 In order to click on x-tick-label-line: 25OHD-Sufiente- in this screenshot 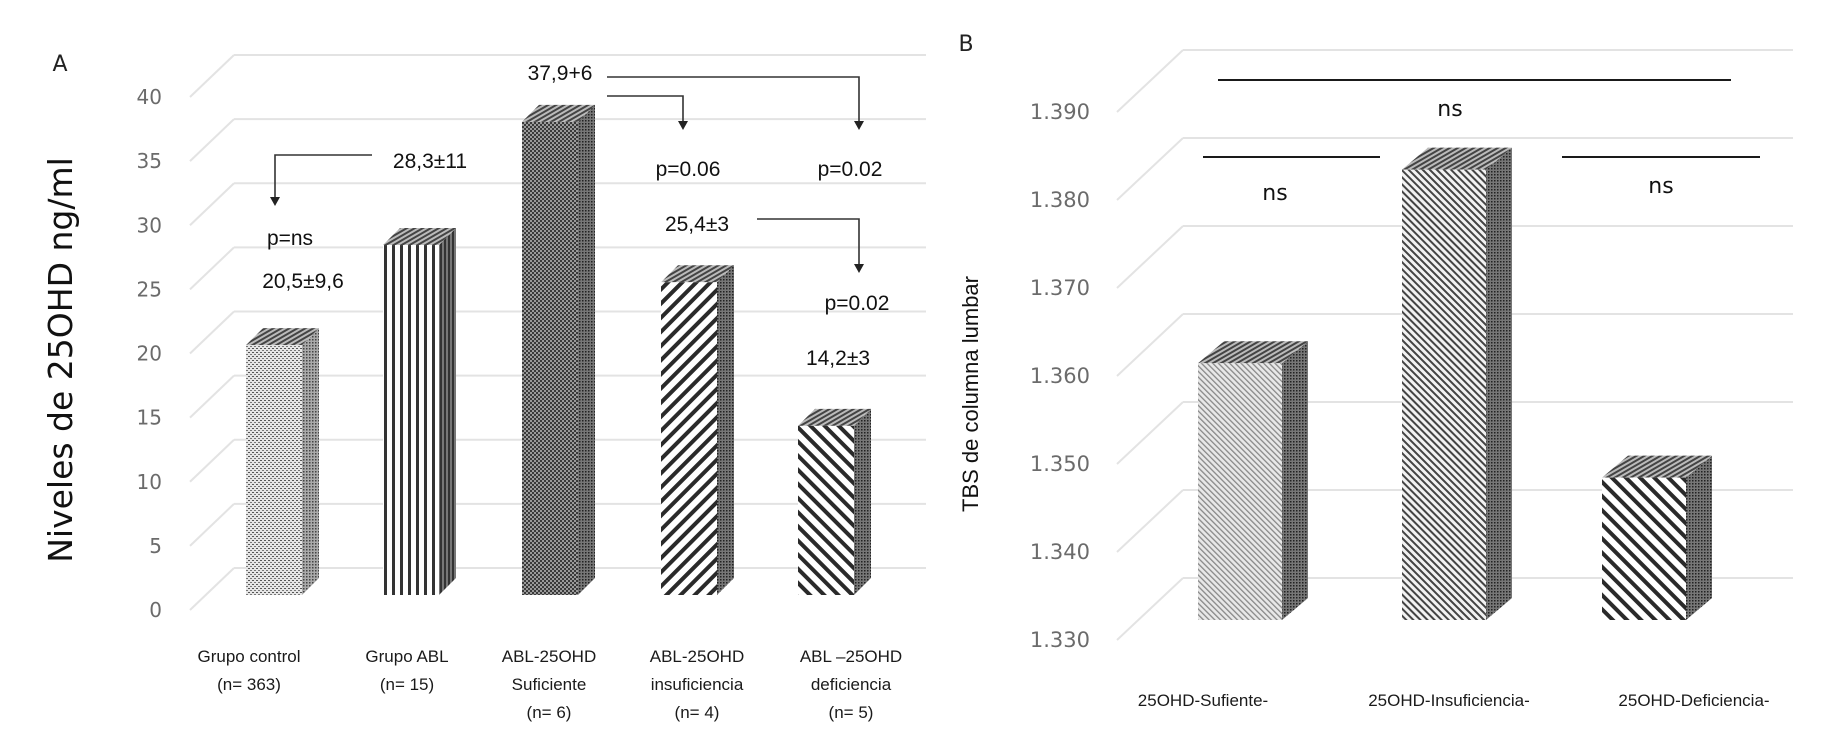, I will do `click(1203, 700)`.